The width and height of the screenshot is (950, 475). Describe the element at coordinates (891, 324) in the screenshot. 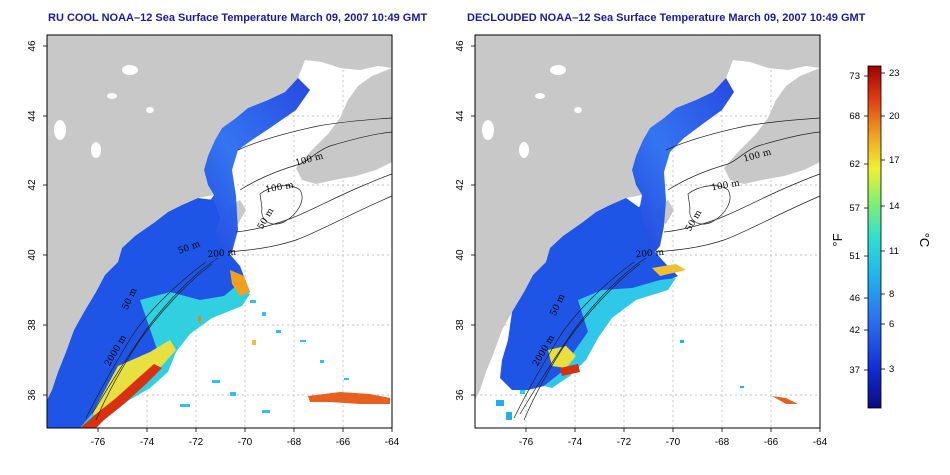

I see `celsius-tick-label: 6` at that location.